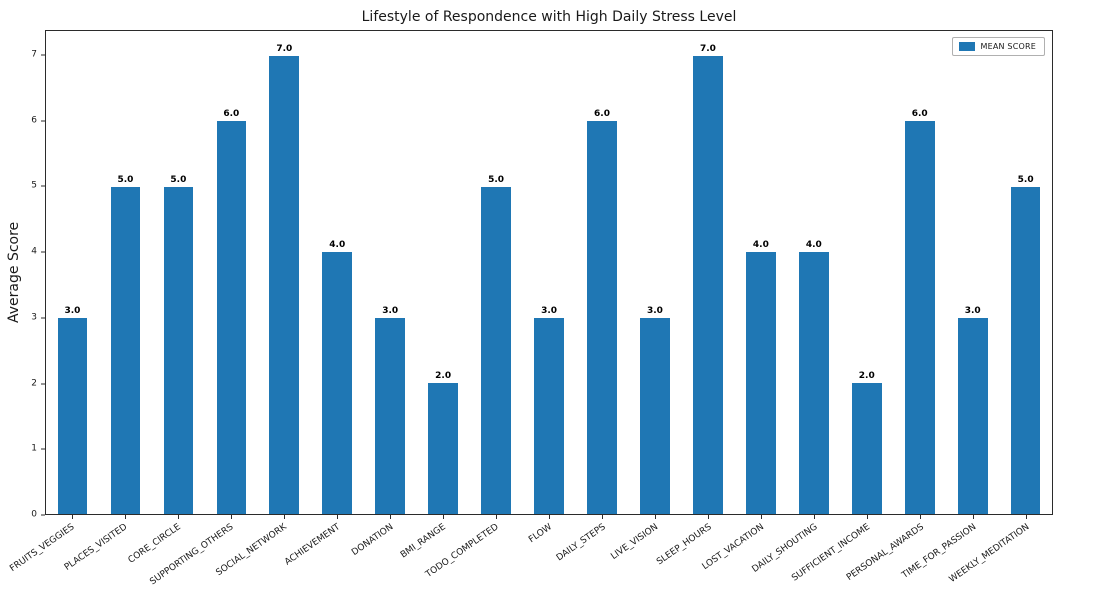  Describe the element at coordinates (38, 448) in the screenshot. I see `y-tick: 1` at that location.